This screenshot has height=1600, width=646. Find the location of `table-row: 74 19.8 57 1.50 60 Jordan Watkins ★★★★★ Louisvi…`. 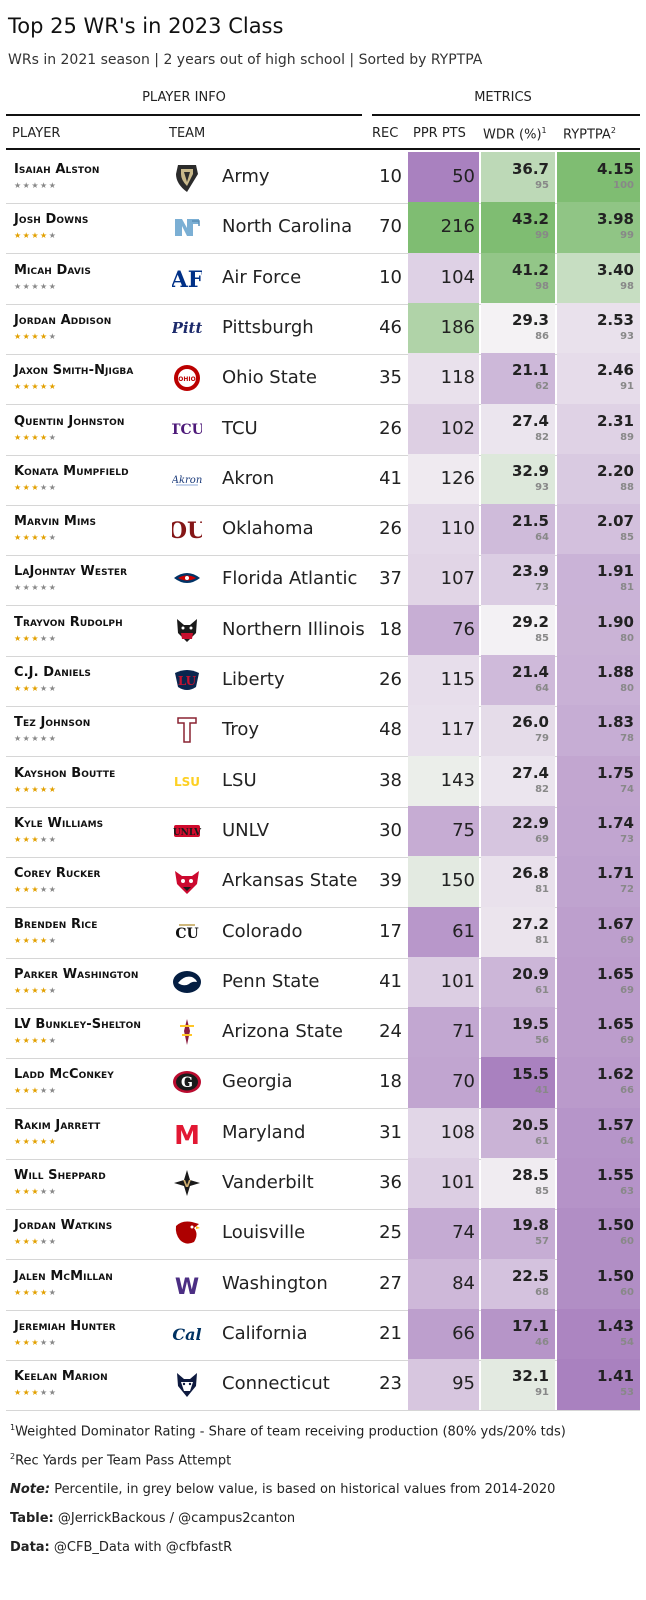

table-row: 74 19.8 57 1.50 60 Jordan Watkins ★★★★★ Louisvi… is located at coordinates (323, 1234).